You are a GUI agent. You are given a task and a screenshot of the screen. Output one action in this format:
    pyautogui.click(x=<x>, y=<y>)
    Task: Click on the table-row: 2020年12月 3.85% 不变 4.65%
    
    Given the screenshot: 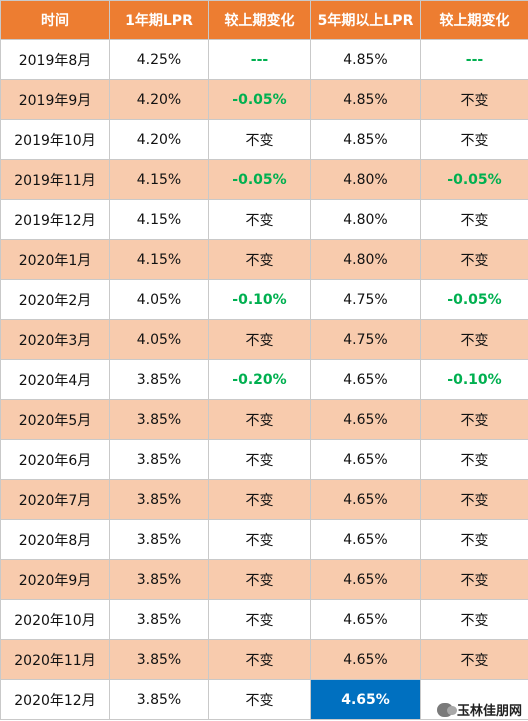 What is the action you would take?
    pyautogui.click(x=264, y=699)
    